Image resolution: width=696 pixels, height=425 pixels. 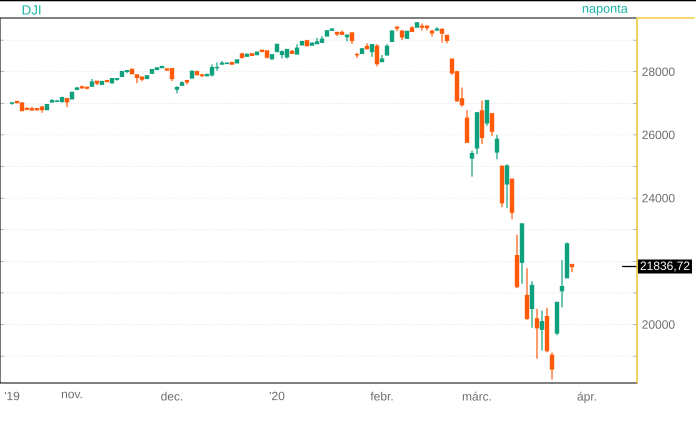 I want to click on chart-subtitle: naponta, so click(x=605, y=10).